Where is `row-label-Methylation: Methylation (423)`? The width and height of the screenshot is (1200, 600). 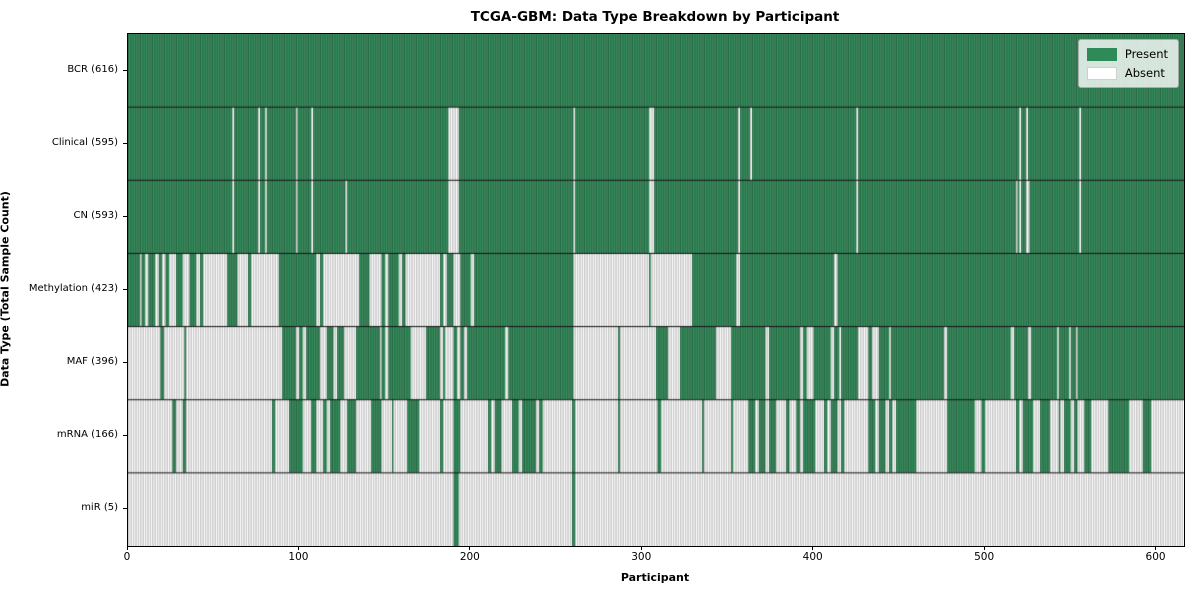 row-label-Methylation: Methylation (423) is located at coordinates (73, 288).